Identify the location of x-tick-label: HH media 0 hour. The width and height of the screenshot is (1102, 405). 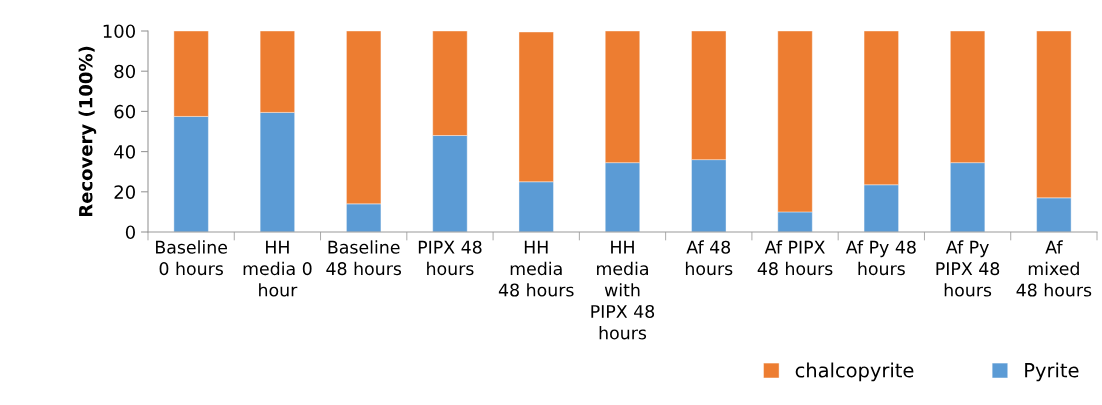
(277, 268).